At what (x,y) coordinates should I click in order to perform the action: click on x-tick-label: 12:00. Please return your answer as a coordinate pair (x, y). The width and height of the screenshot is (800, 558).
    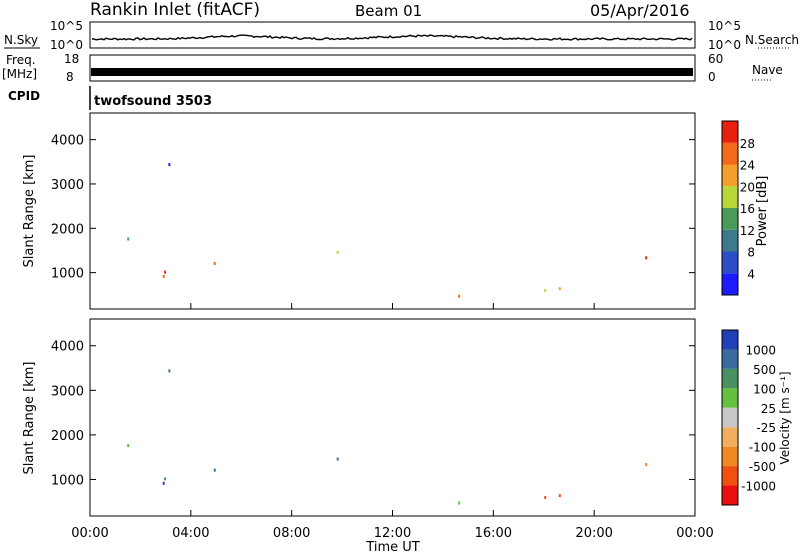
    Looking at the image, I should click on (392, 533).